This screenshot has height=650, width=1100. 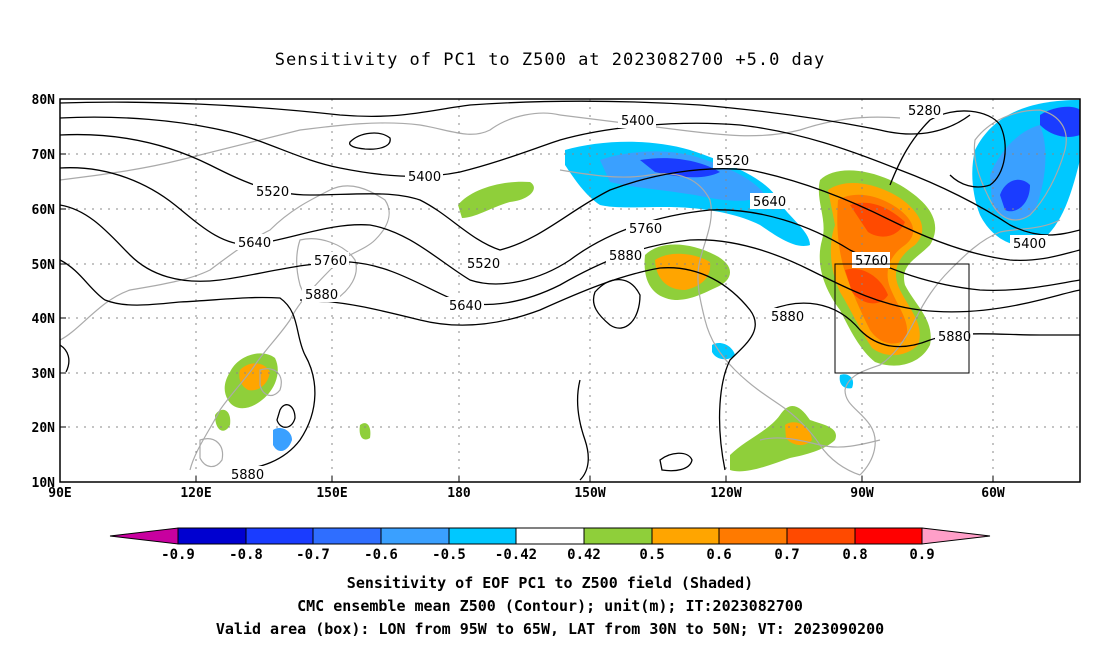 I want to click on latitude-labels: 80N 70N 60N 50N 40N 30N 20N 10N, so click(x=44, y=292).